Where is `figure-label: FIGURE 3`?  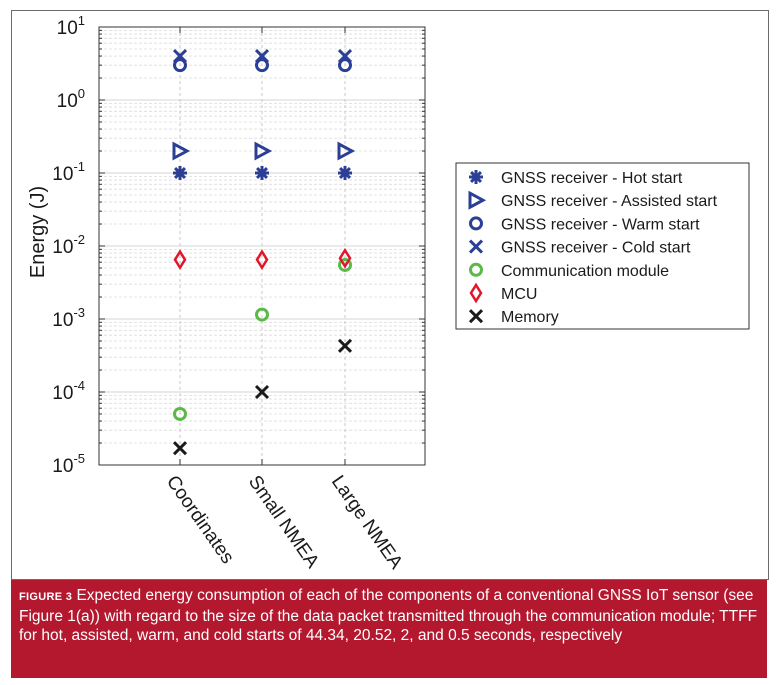
figure-label: FIGURE 3 is located at coordinates (46, 597).